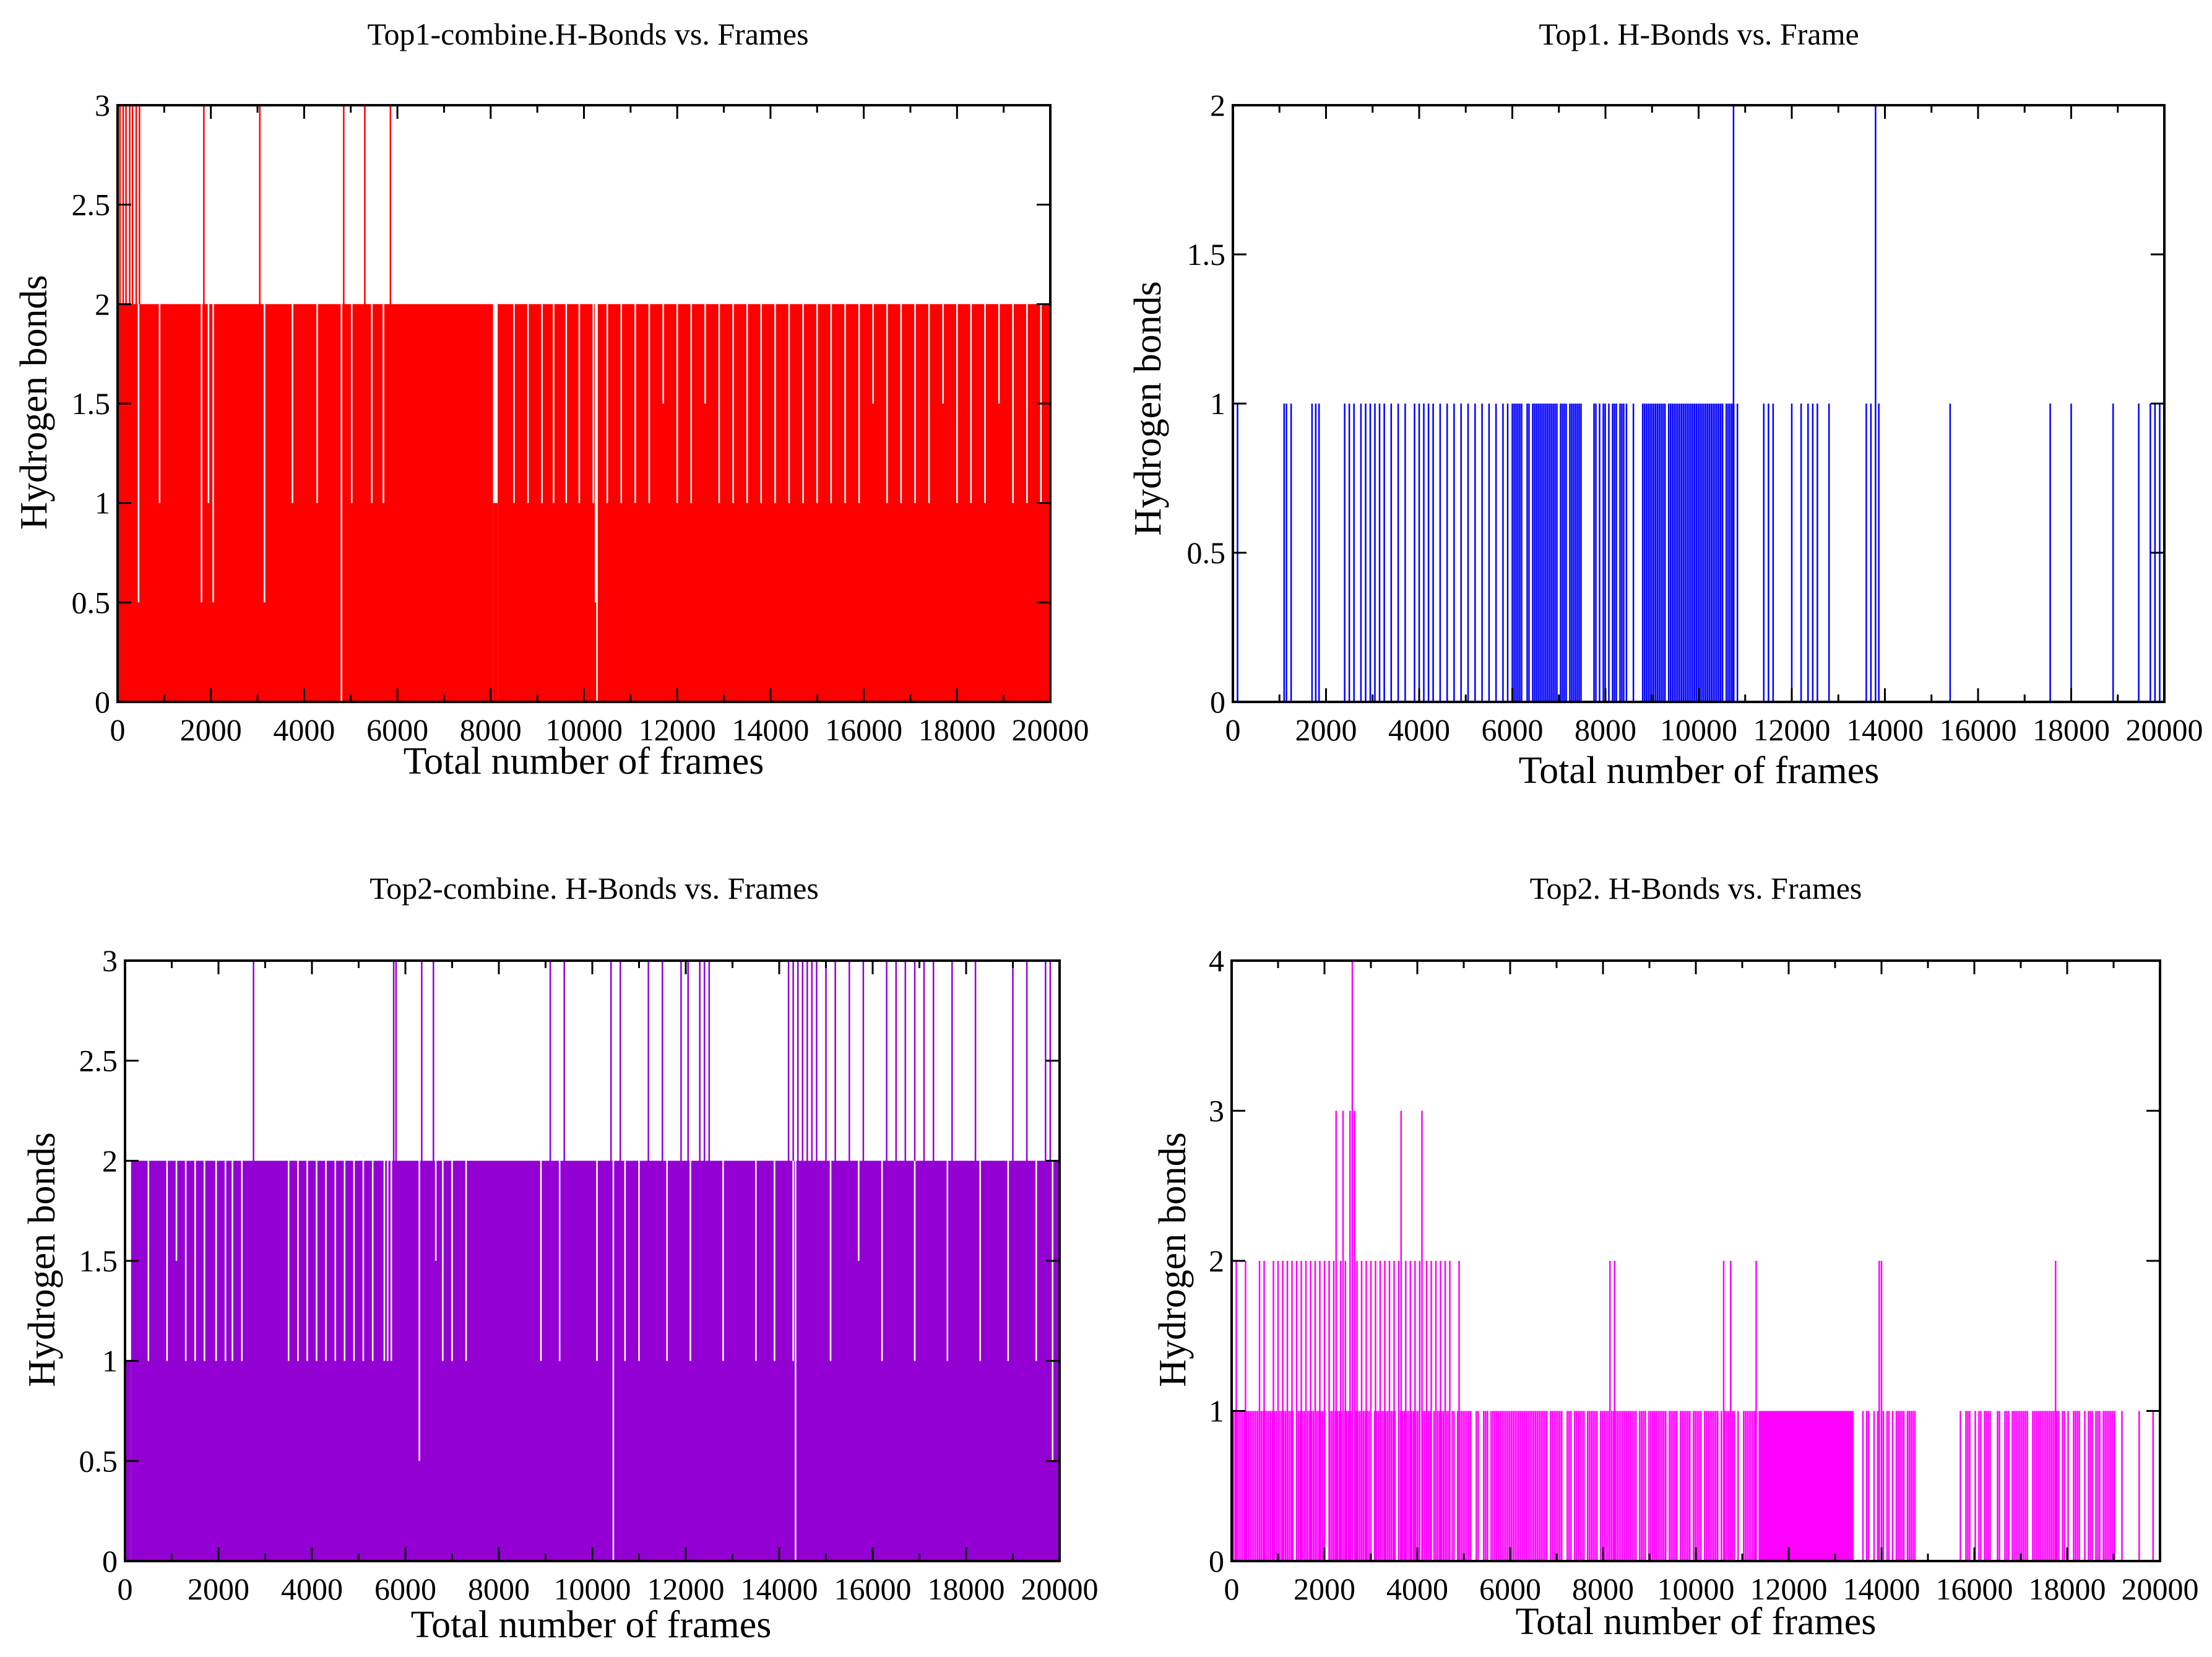 The height and width of the screenshot is (1657, 2212). I want to click on chart-title: Top1. H-Bonds vs. Frame, so click(1699, 34).